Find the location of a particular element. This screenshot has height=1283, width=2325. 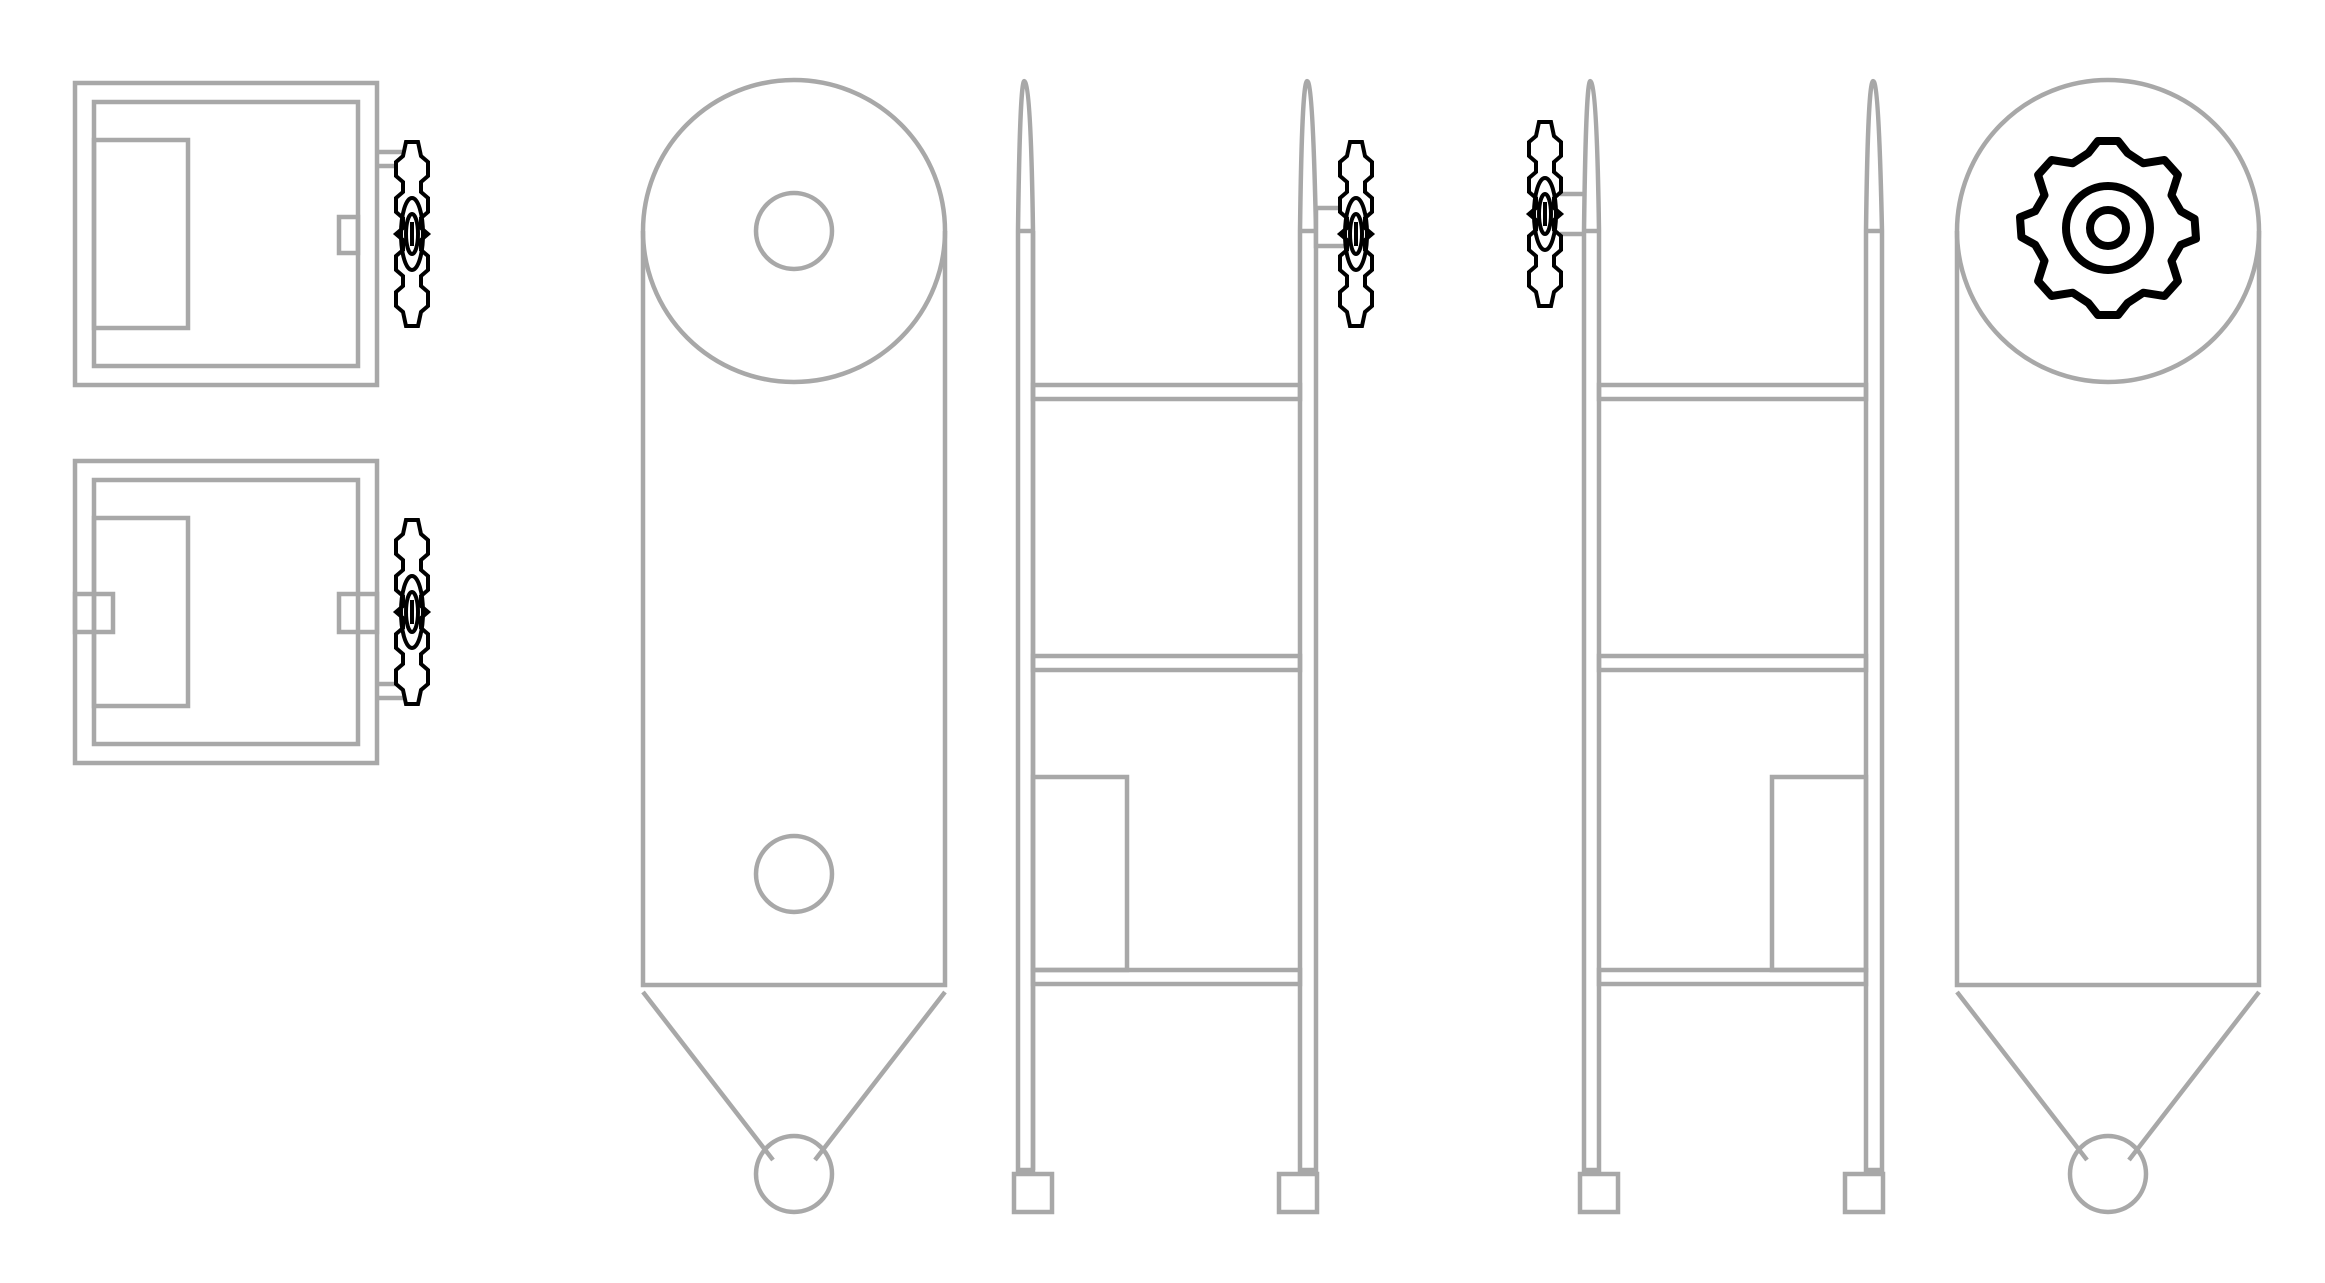

rear-view is located at coordinates (2108, 646).